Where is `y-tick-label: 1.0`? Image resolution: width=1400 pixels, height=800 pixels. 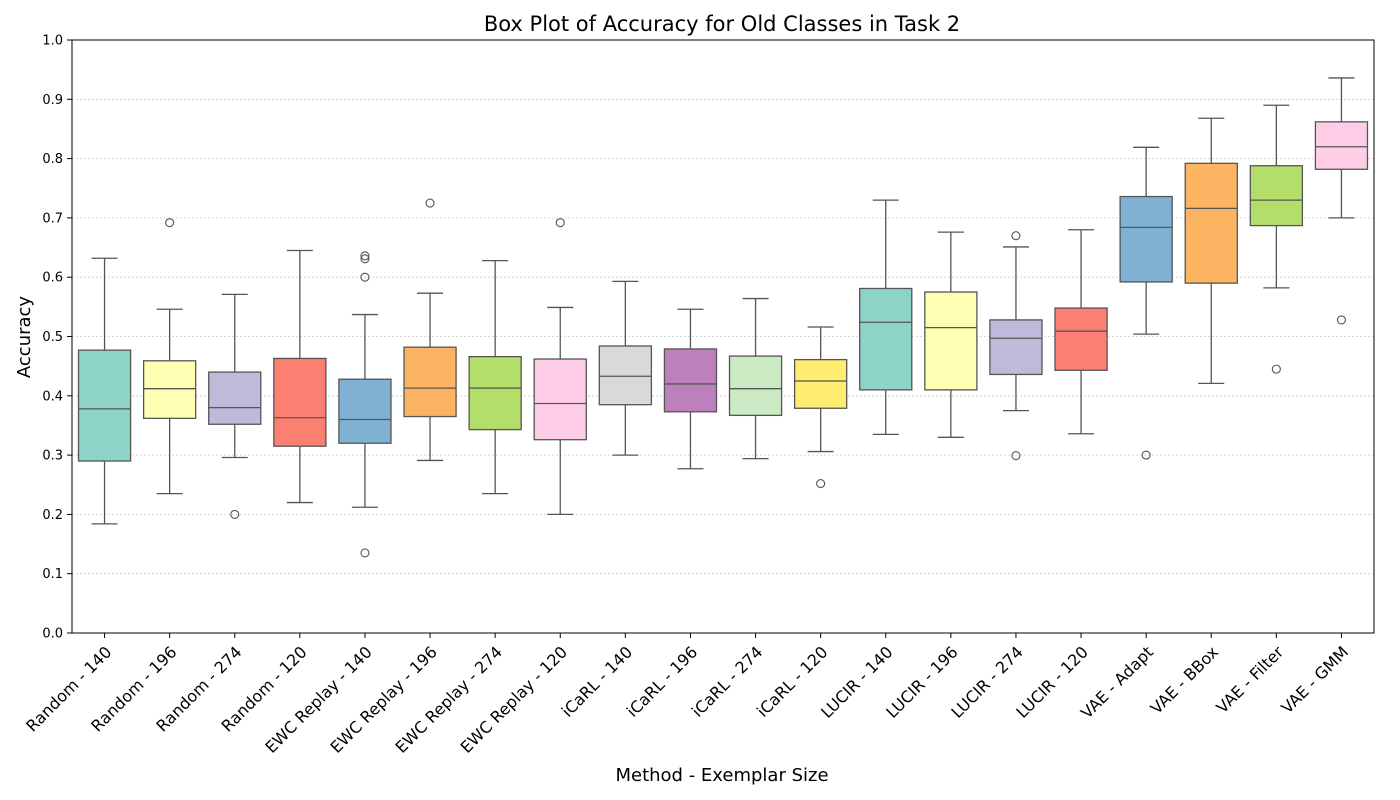
y-tick-label: 1.0 is located at coordinates (52, 41).